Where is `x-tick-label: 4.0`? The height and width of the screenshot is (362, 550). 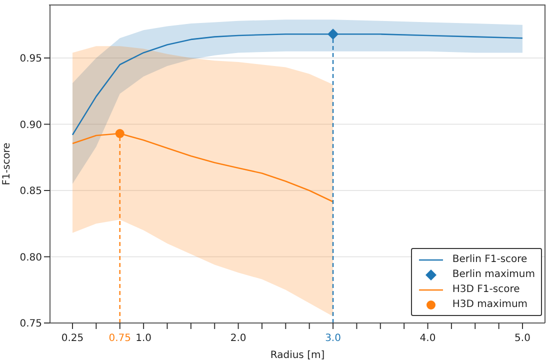 x-tick-label: 4.0 is located at coordinates (428, 338).